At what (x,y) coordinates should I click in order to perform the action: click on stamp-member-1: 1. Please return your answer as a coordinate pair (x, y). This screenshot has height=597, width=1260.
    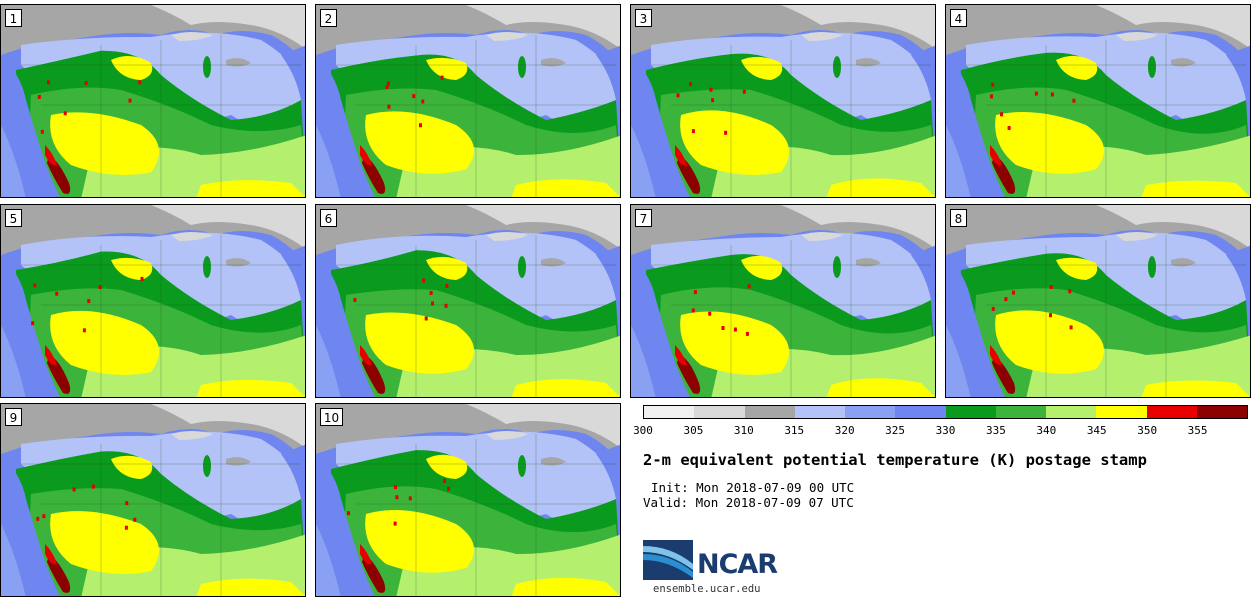
    Looking at the image, I should click on (153, 101).